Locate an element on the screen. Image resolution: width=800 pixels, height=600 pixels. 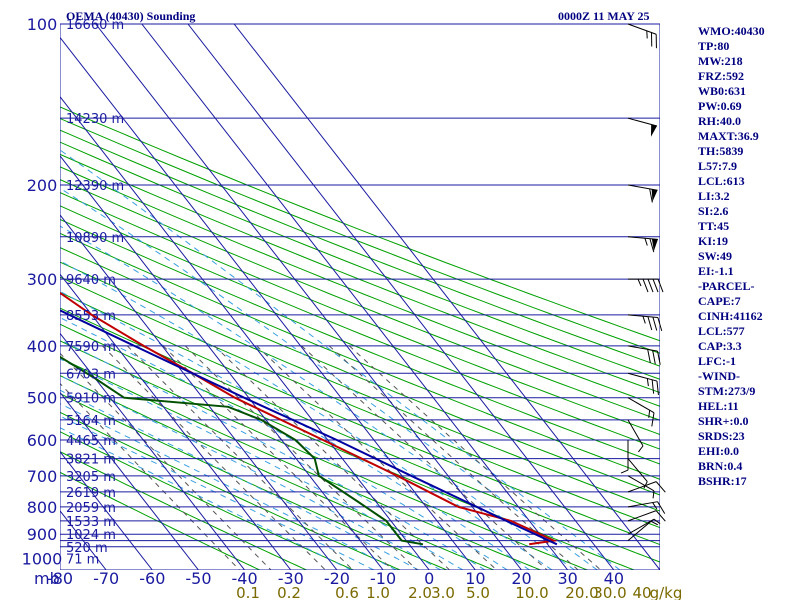
pressure-tick-label: 900 is located at coordinates (42, 534).